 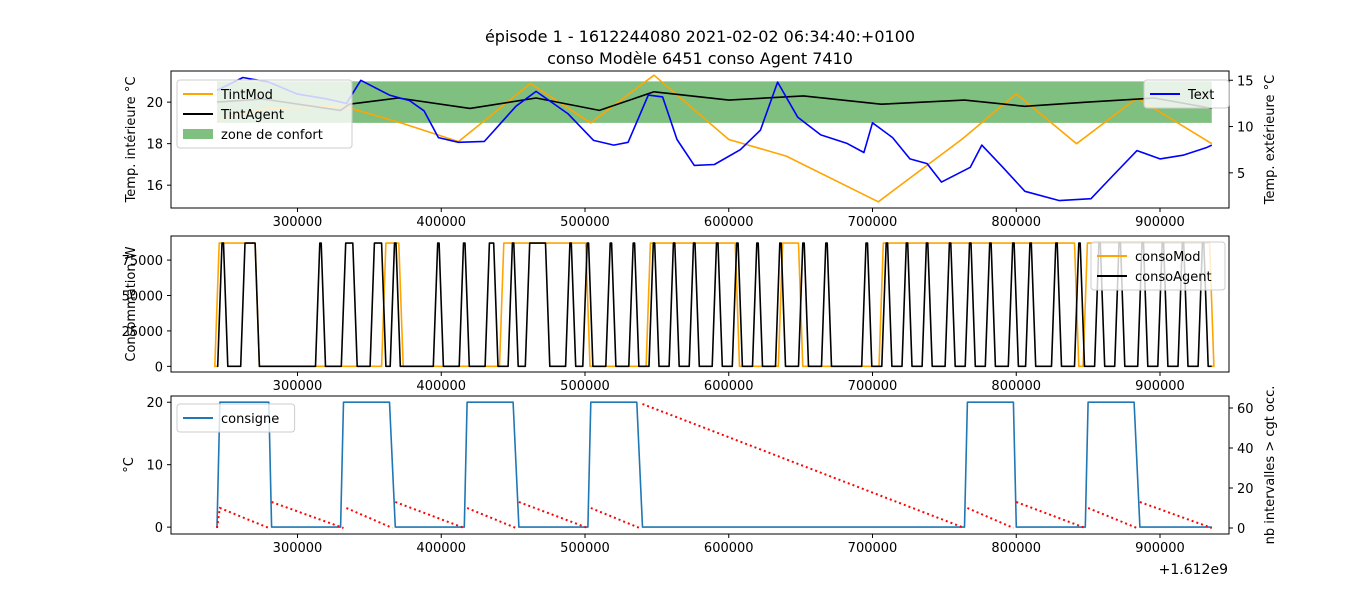 What do you see at coordinates (1270, 140) in the screenshot?
I see `y2-axis-label: Temp. extérieure °C` at bounding box center [1270, 140].